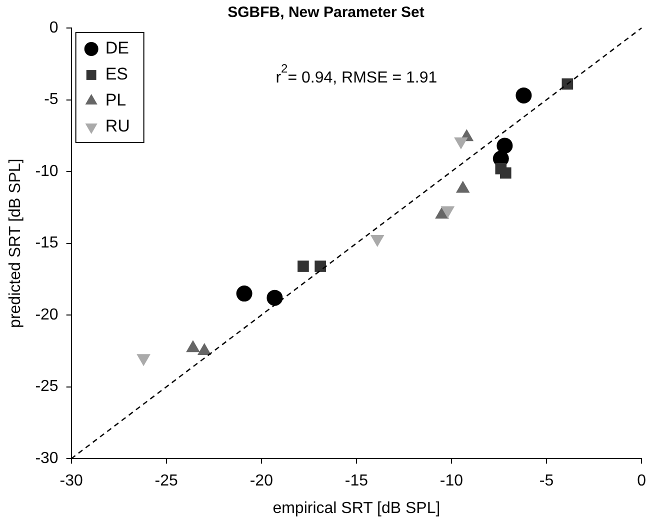 Image resolution: width=654 pixels, height=520 pixels. I want to click on x-tick-label: -25, so click(166, 481).